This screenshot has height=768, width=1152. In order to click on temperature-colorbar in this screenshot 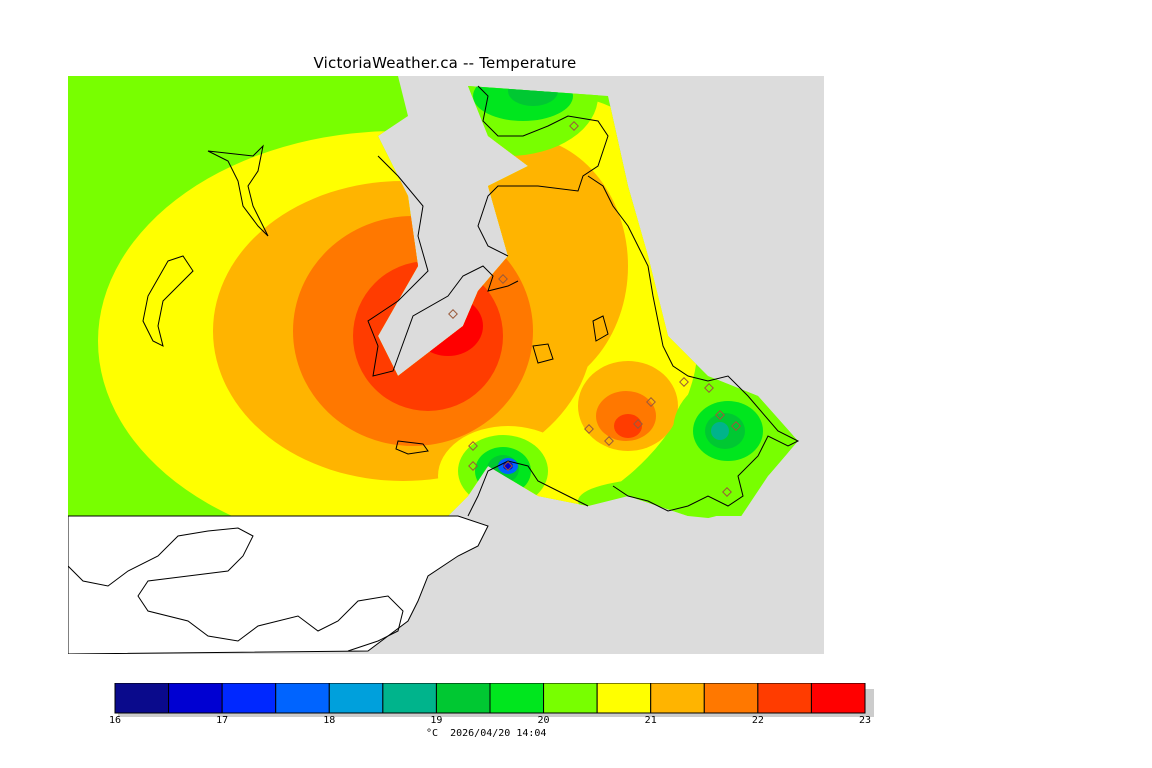, I will do `click(494, 700)`.